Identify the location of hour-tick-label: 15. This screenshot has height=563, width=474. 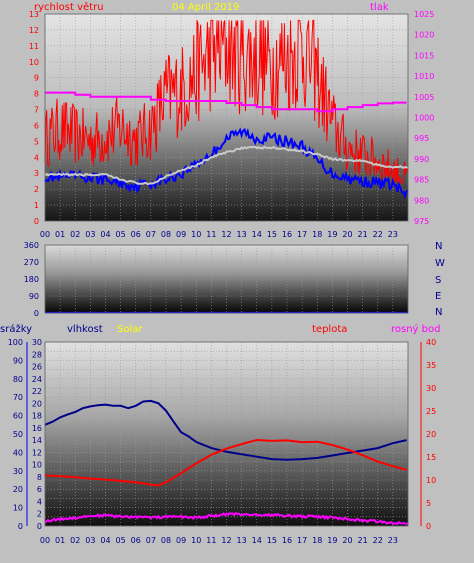
(272, 540).